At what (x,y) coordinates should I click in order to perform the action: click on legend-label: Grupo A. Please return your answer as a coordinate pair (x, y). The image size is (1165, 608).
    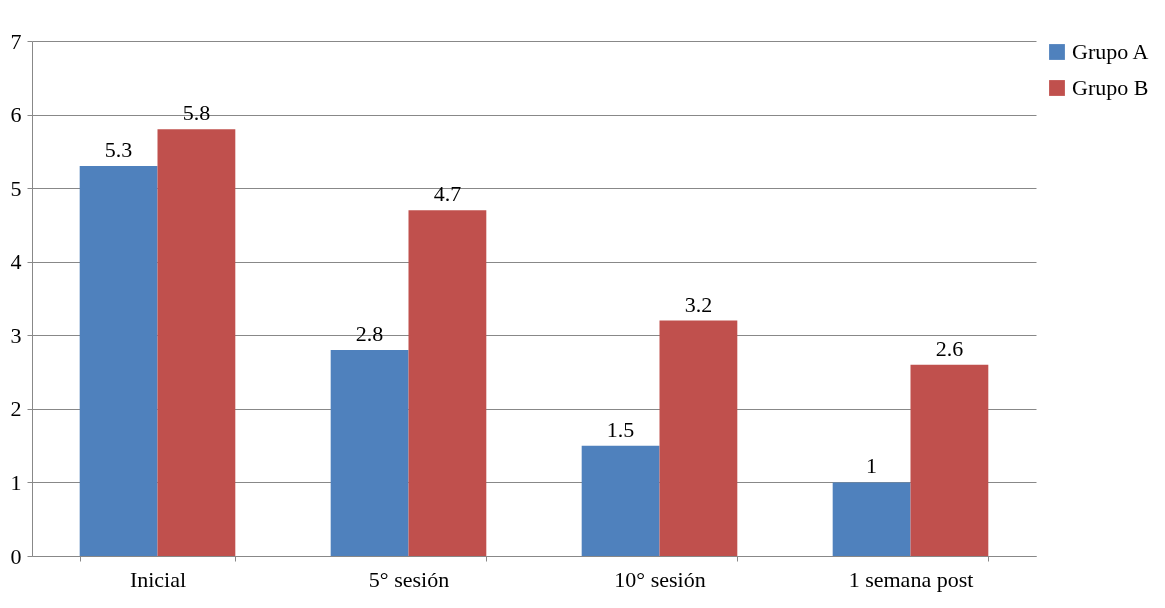
    Looking at the image, I should click on (1110, 51).